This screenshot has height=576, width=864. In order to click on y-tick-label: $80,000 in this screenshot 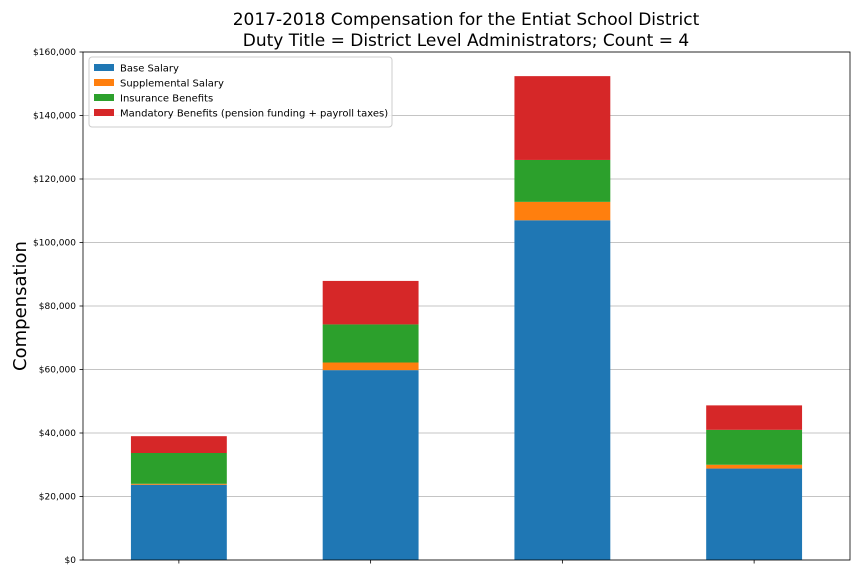, I will do `click(57, 307)`.